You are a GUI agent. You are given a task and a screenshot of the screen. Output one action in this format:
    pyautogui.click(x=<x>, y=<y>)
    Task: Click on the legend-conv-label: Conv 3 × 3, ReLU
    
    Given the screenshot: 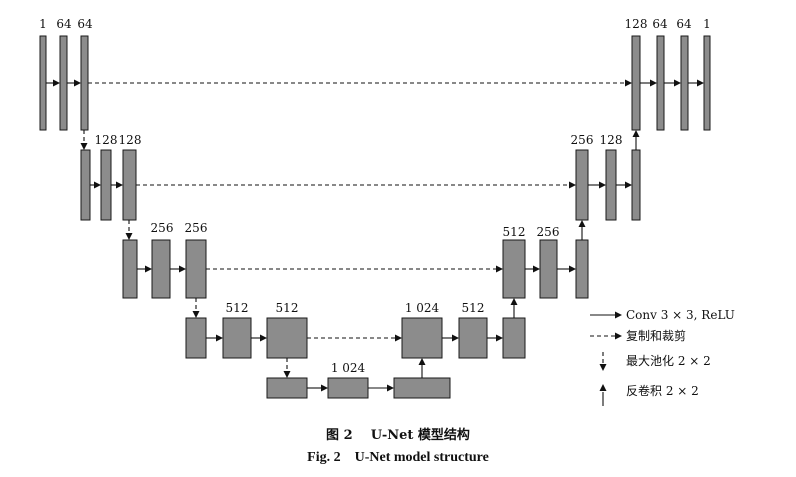 What is the action you would take?
    pyautogui.click(x=680, y=315)
    